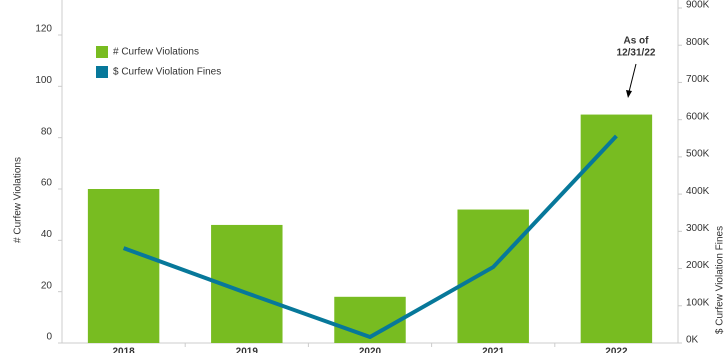 This screenshot has width=726, height=353. What do you see at coordinates (156, 52) in the screenshot?
I see `legend-label: # Curfew Violations` at bounding box center [156, 52].